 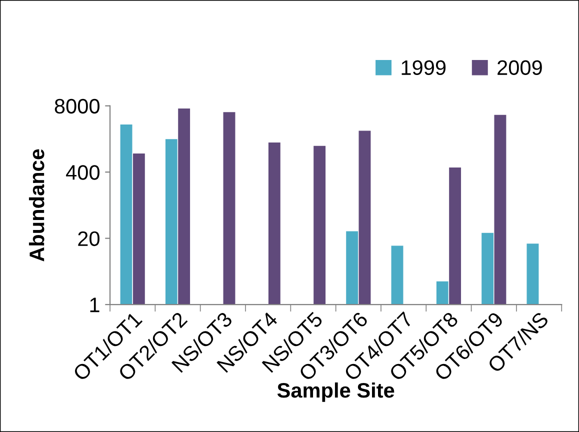 What do you see at coordinates (83, 172) in the screenshot?
I see `y-tick-label: 400` at bounding box center [83, 172].